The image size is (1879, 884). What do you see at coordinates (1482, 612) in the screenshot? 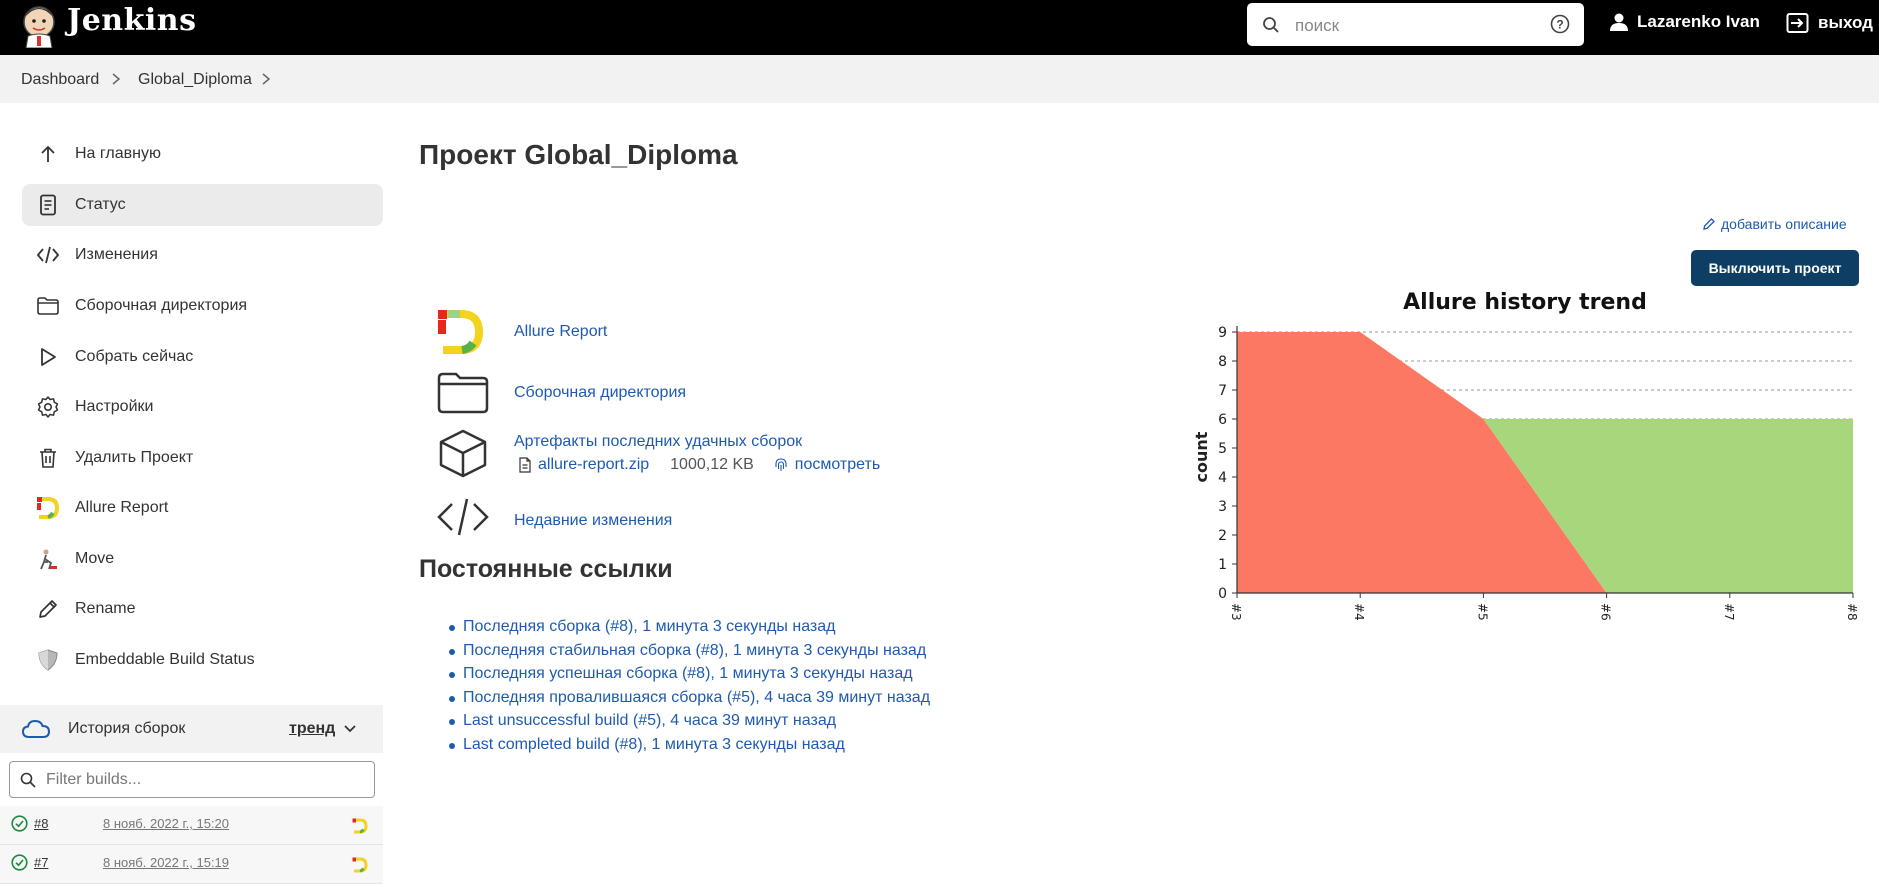
I see `chart-x-tick-label: #5` at bounding box center [1482, 612].